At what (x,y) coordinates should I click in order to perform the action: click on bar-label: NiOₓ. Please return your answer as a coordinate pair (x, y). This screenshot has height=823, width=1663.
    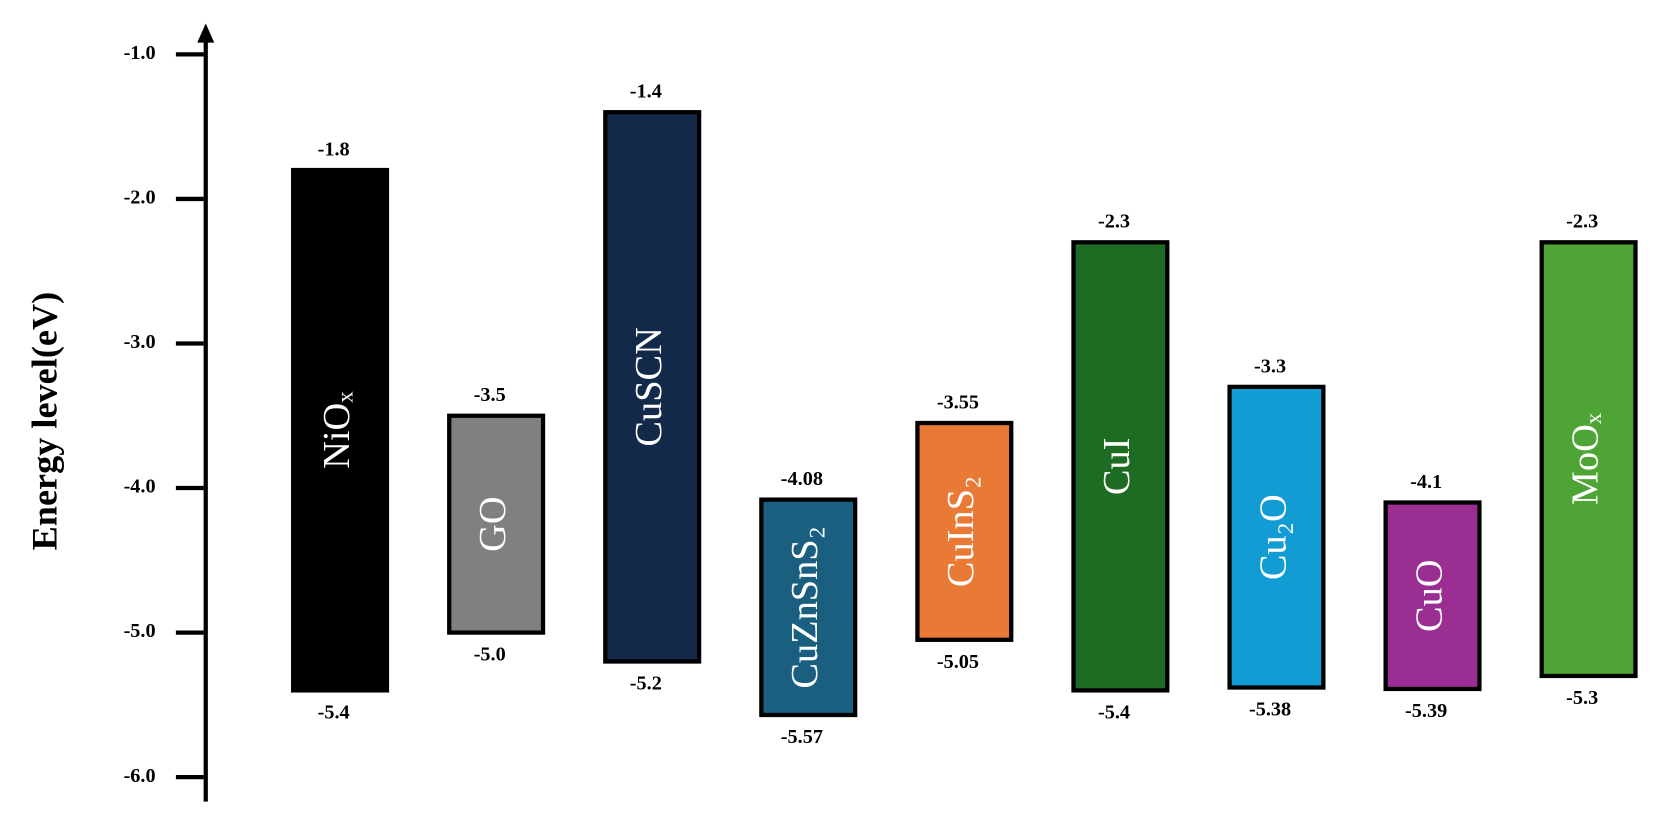
    Looking at the image, I should click on (337, 430).